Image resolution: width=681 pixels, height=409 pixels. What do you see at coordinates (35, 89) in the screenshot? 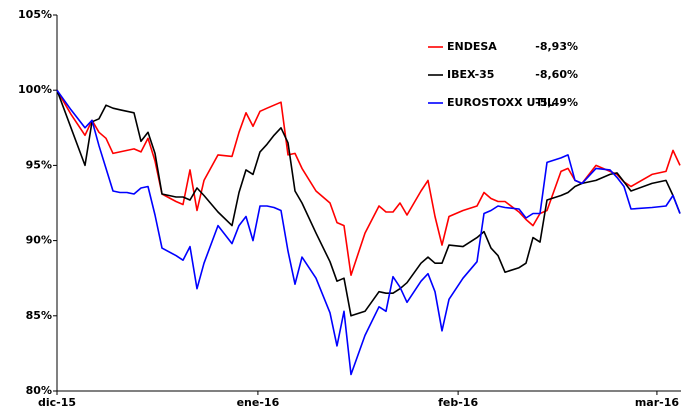
I see `y-tick-label: 100%` at bounding box center [35, 89].